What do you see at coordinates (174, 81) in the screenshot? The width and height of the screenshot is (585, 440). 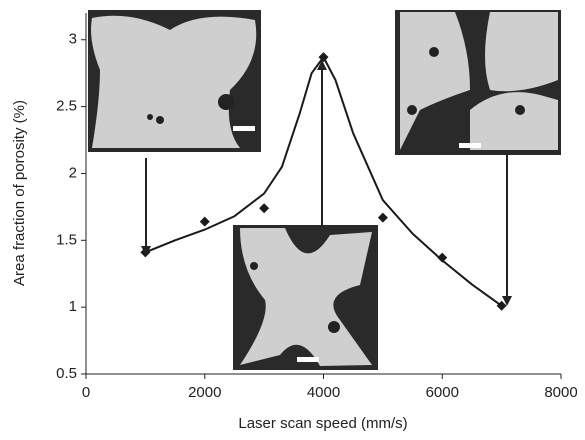 I see `inset-left` at bounding box center [174, 81].